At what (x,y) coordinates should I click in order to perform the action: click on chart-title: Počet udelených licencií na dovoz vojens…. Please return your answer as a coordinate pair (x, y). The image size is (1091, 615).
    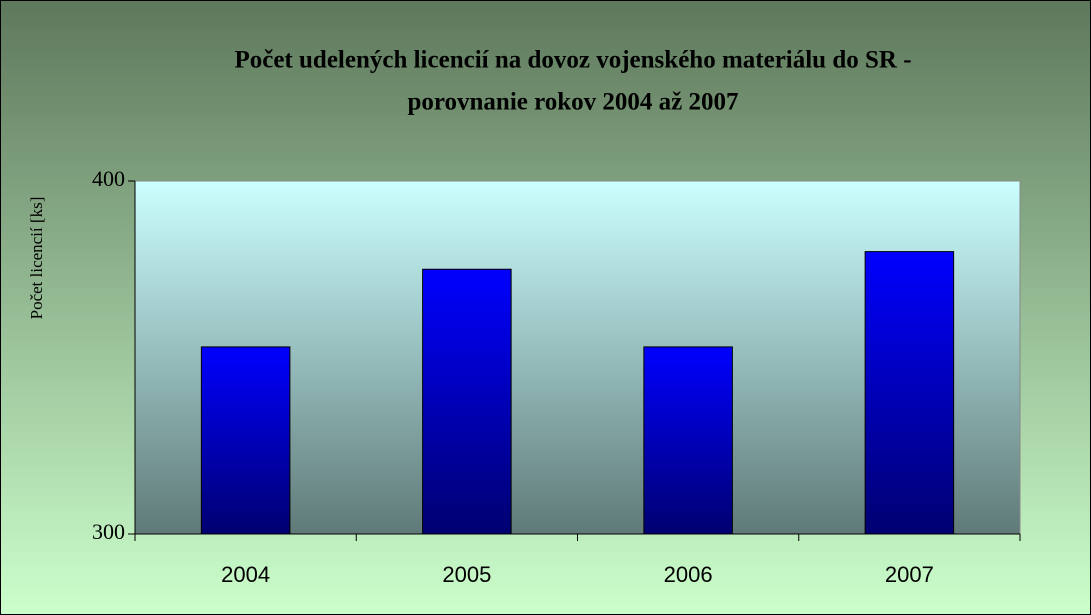
    Looking at the image, I should click on (572, 60).